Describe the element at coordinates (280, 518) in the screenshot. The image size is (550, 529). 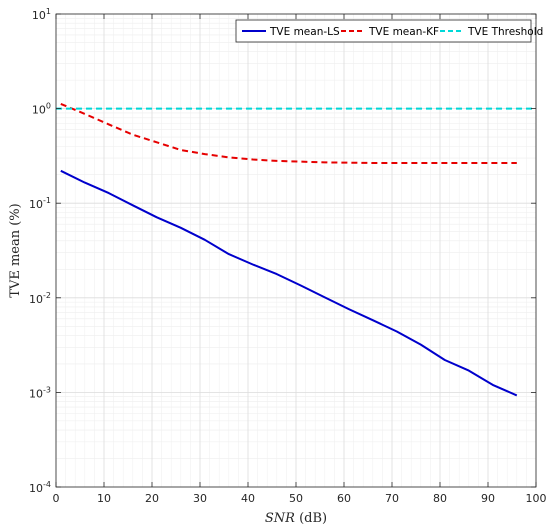
I see `x-axis-var: SNR` at that location.